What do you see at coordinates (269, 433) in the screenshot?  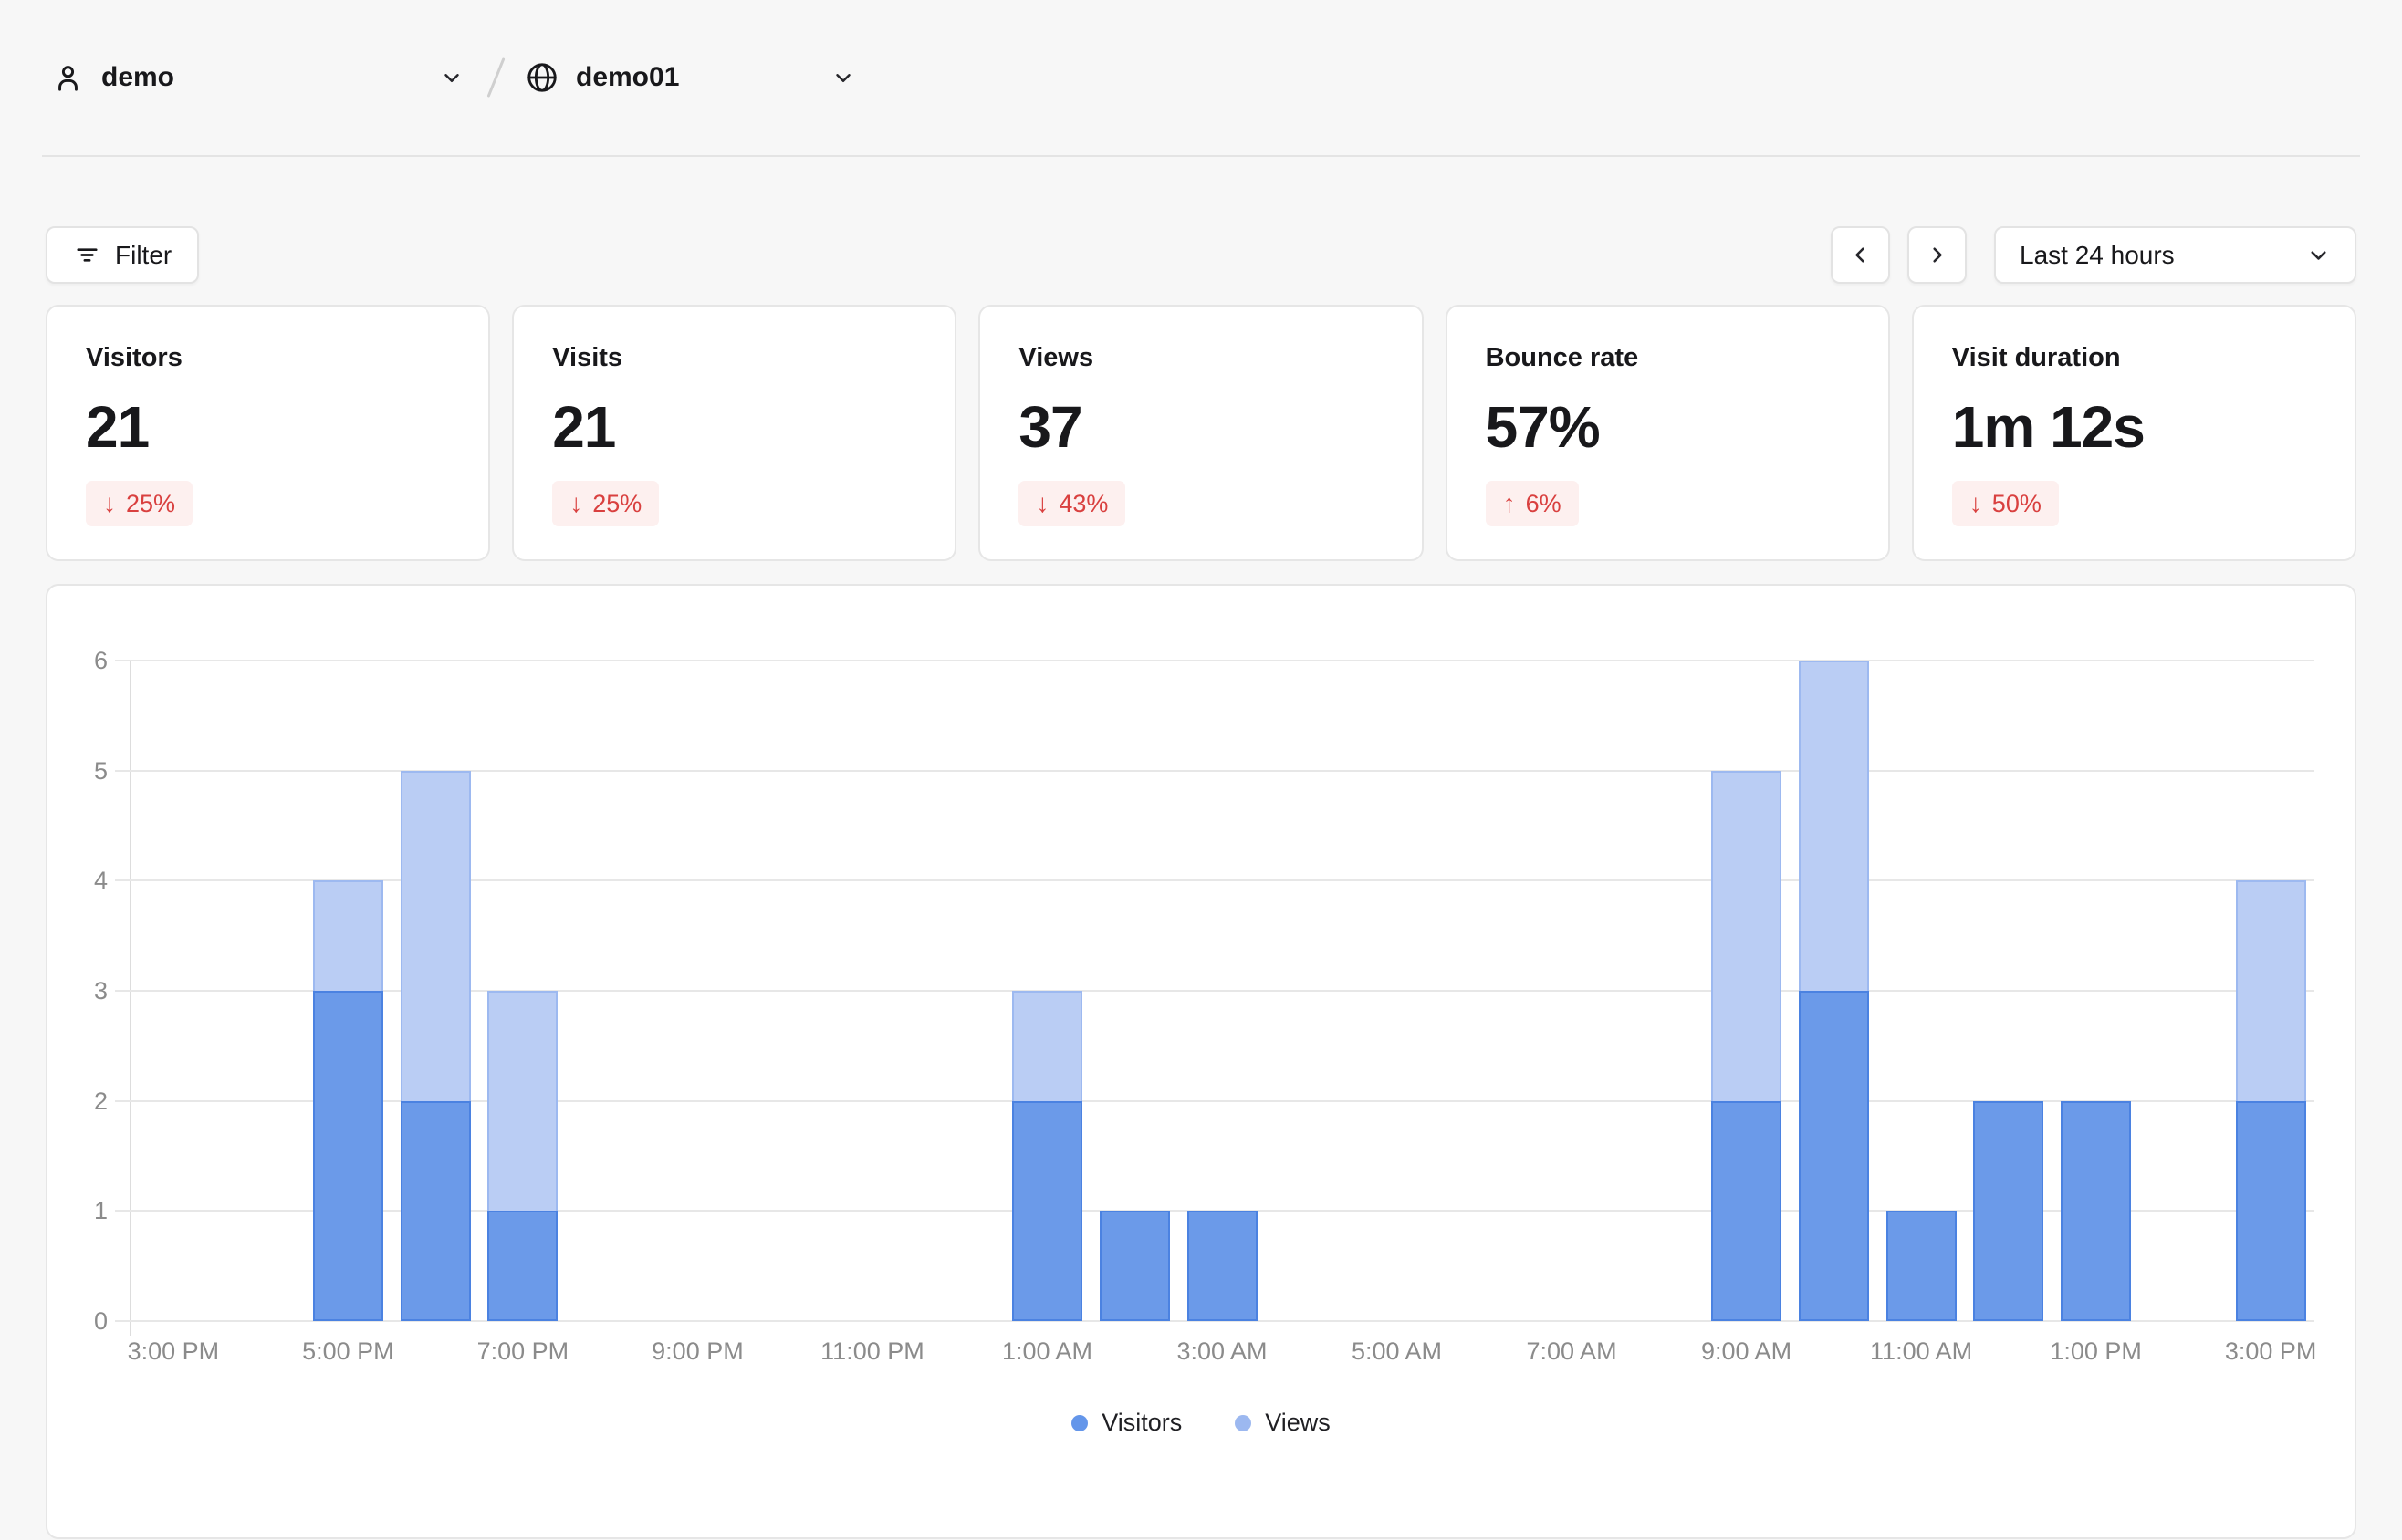 I see `metric-card: Visitors 21 ↓ 25%` at bounding box center [269, 433].